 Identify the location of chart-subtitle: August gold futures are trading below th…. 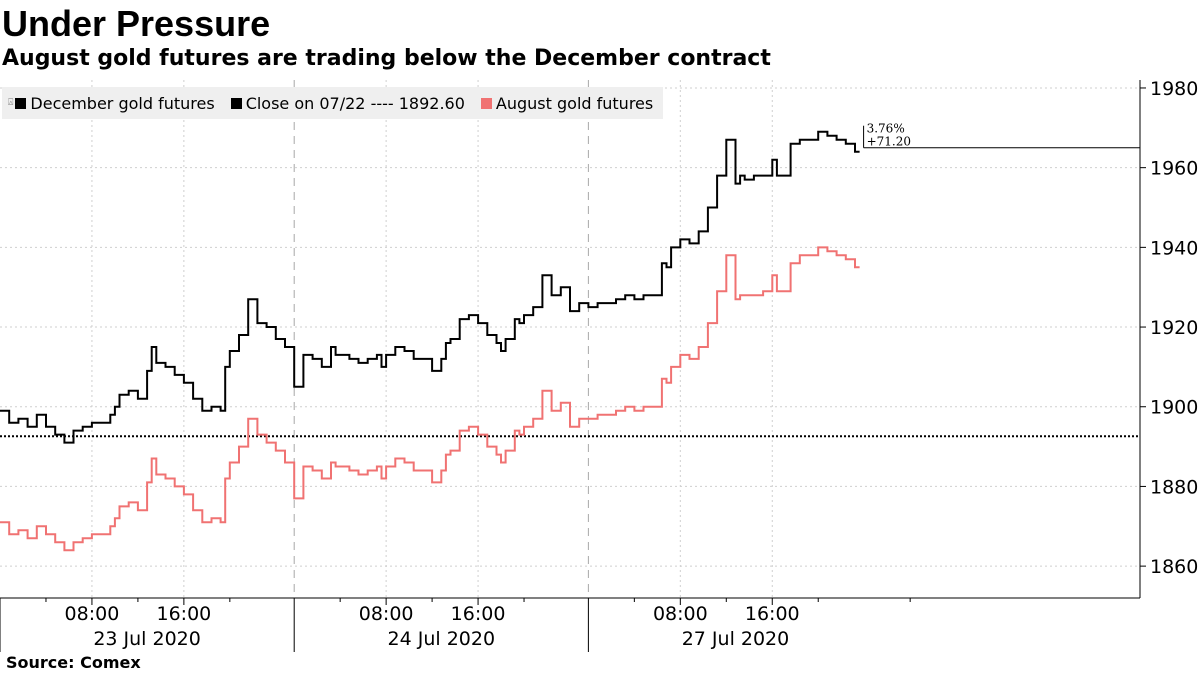
(386, 58).